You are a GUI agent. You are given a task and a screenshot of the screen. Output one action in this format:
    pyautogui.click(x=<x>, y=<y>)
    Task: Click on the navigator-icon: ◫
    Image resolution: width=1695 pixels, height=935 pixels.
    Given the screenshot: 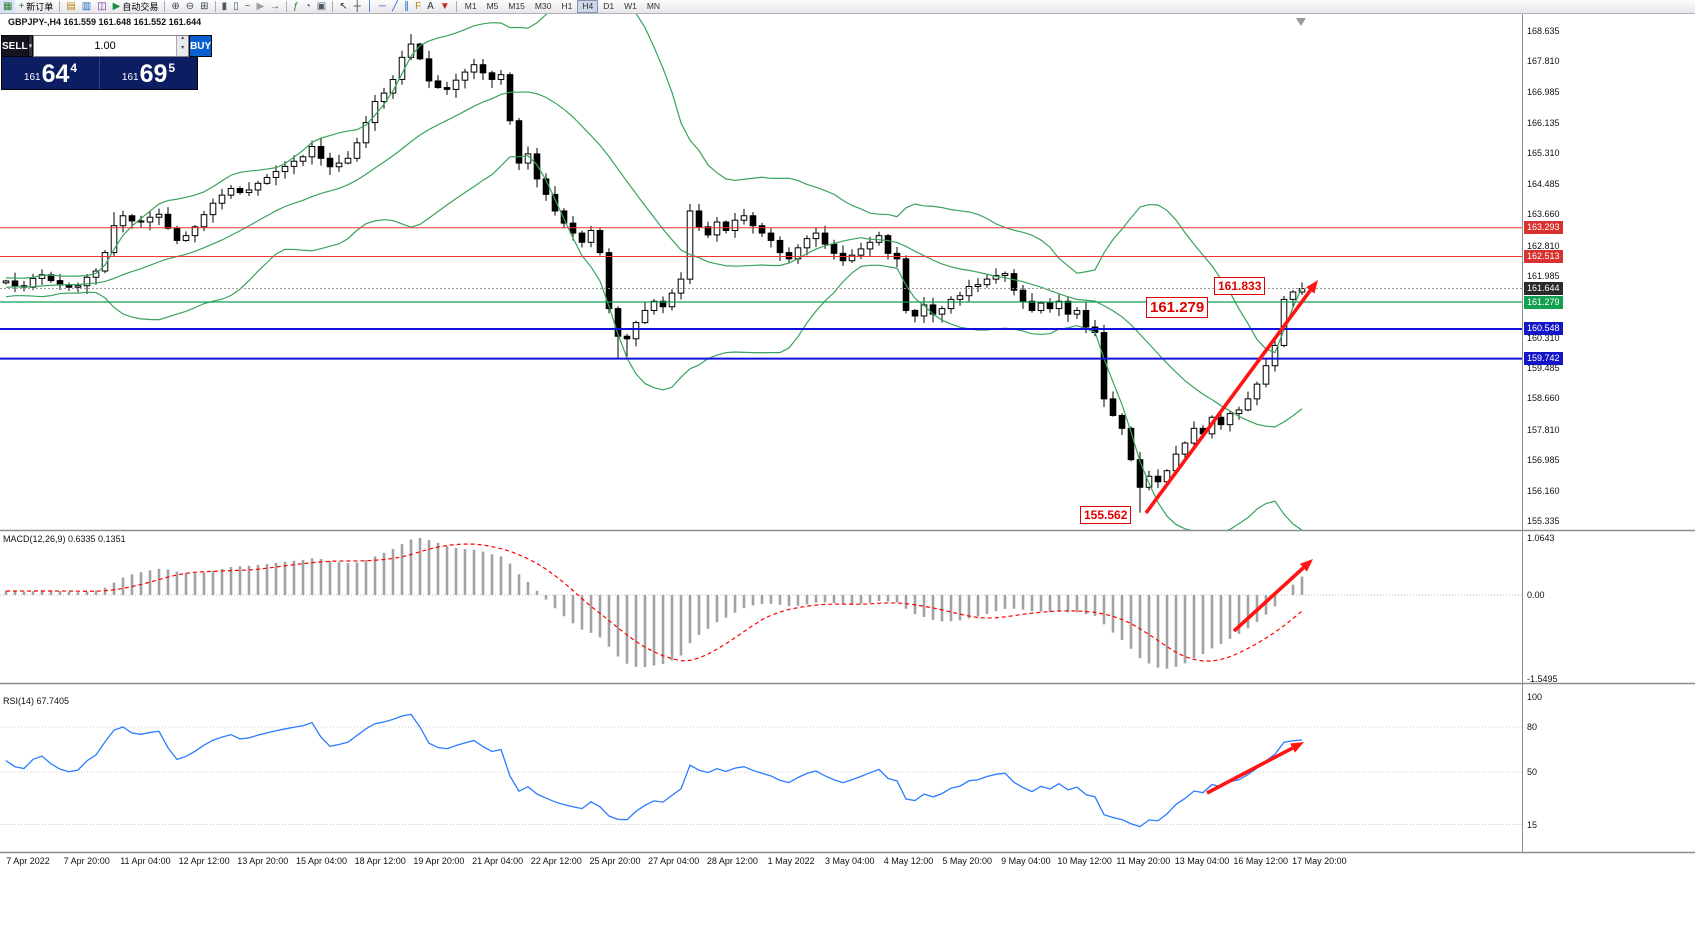 What is the action you would take?
    pyautogui.click(x=102, y=6)
    